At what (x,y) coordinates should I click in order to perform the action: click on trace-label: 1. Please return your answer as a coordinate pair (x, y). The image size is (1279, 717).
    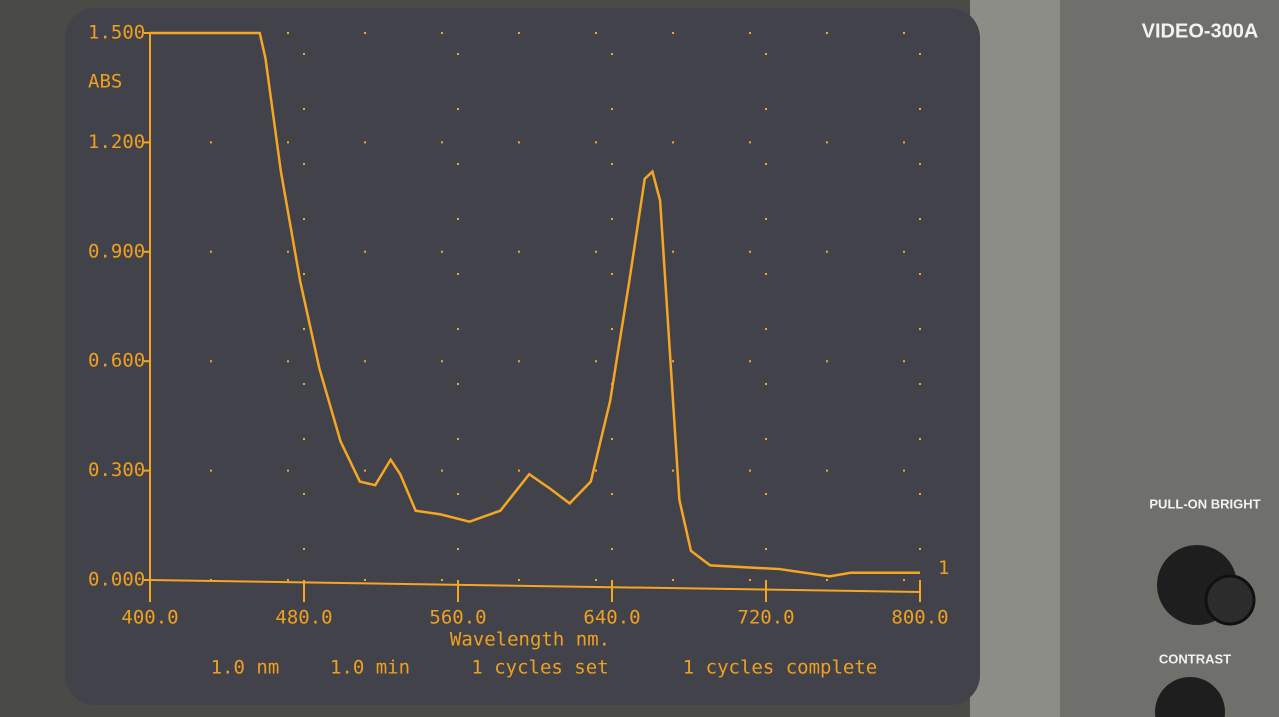
    Looking at the image, I should click on (943, 568).